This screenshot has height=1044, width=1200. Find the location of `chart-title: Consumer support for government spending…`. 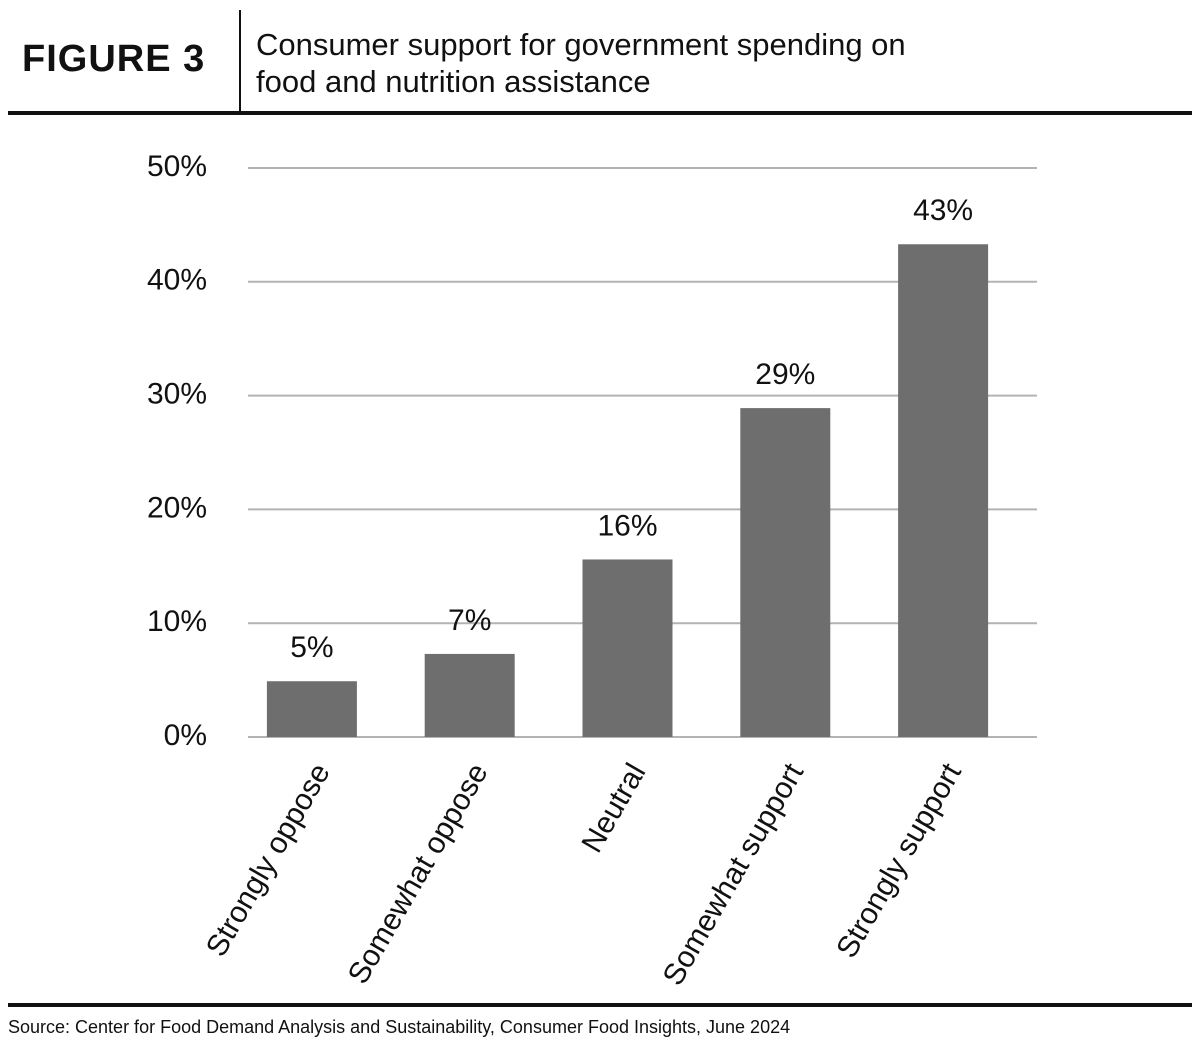

chart-title: Consumer support for government spending… is located at coordinates (581, 63).